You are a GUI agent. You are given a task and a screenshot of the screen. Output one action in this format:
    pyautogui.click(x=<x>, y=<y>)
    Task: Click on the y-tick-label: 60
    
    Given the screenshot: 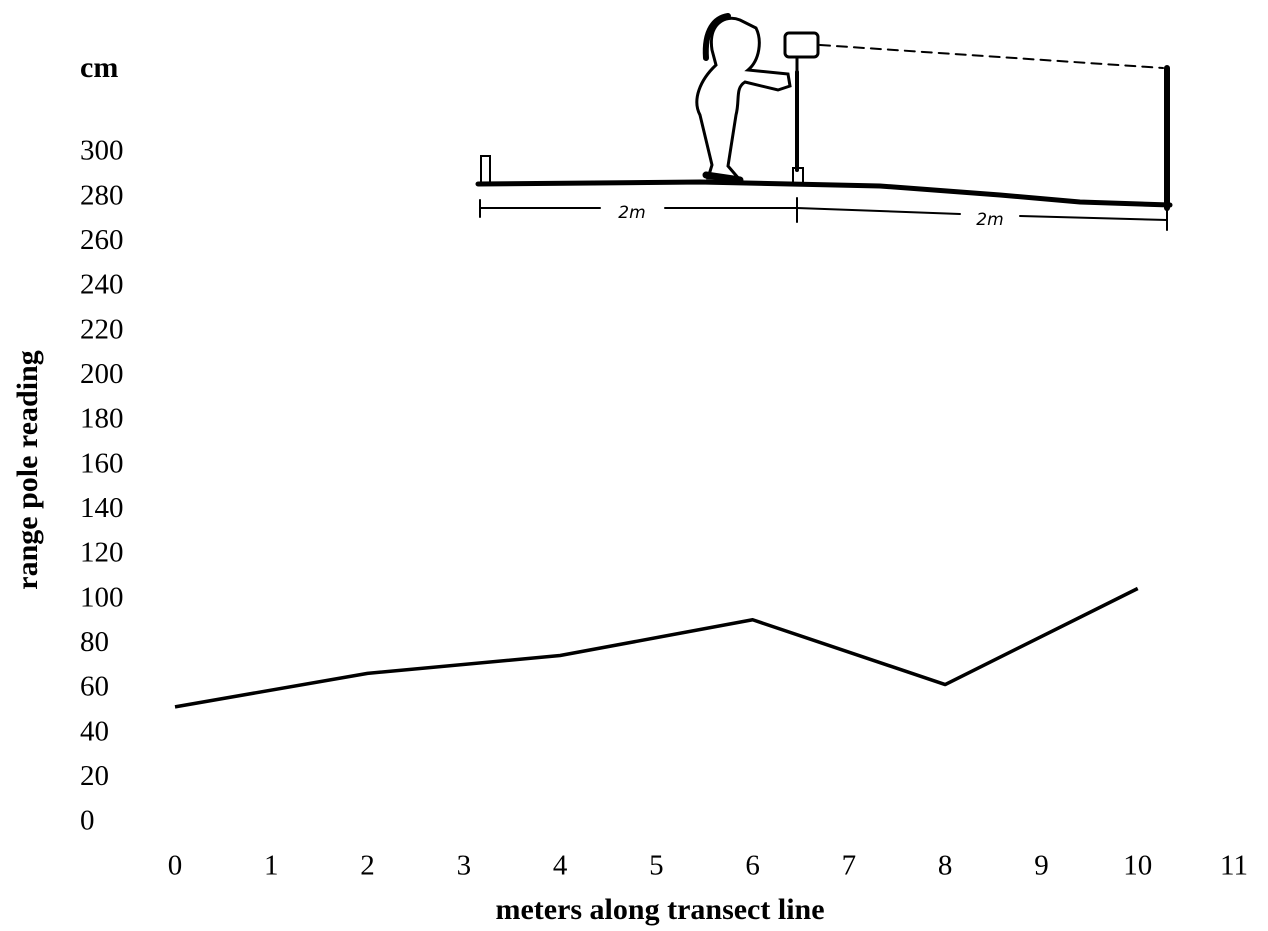 What is the action you would take?
    pyautogui.click(x=94, y=687)
    